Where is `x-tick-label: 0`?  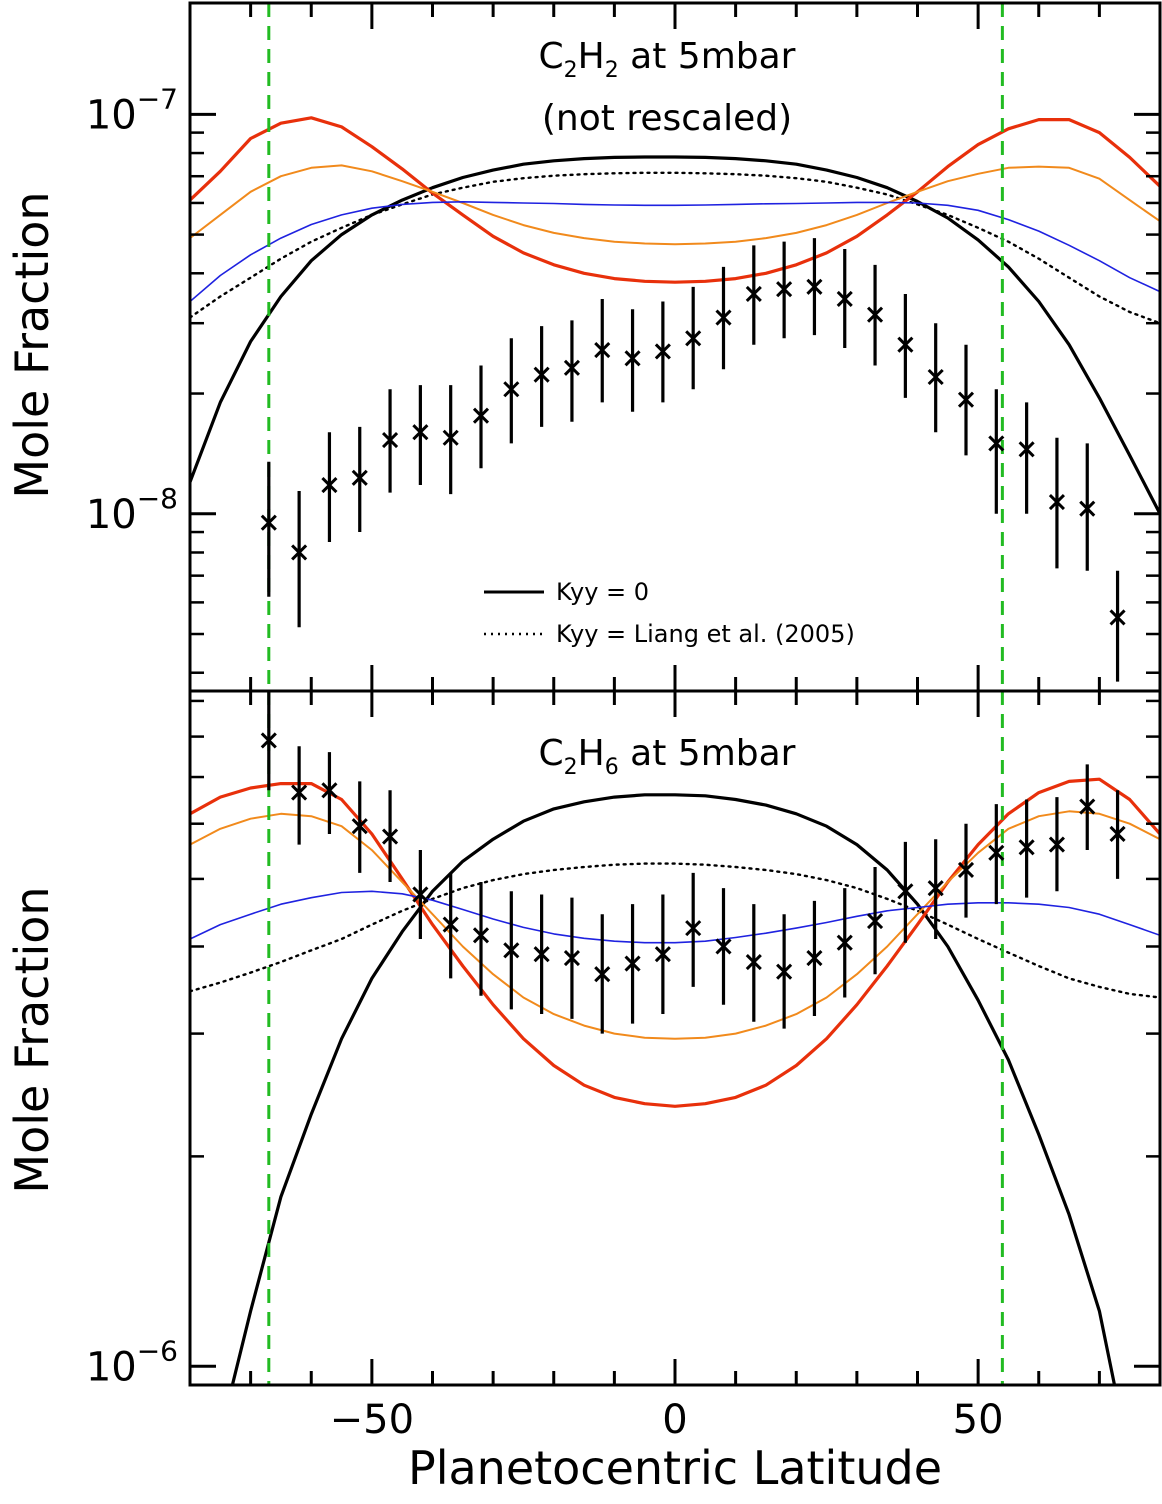
x-tick-label: 0 is located at coordinates (674, 1420).